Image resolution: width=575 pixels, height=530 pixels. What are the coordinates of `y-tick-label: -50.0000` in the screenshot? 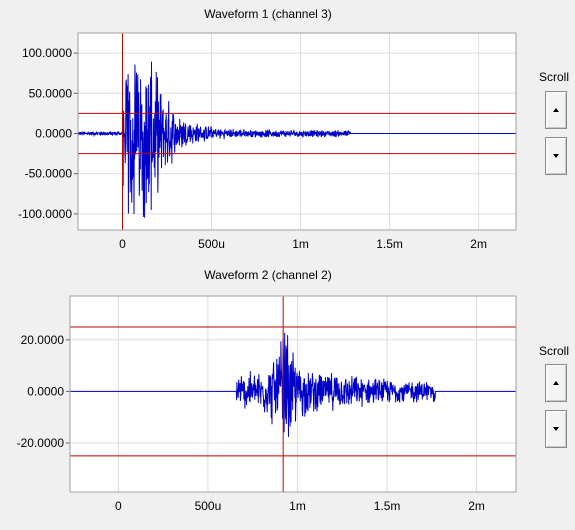 It's located at (49, 174).